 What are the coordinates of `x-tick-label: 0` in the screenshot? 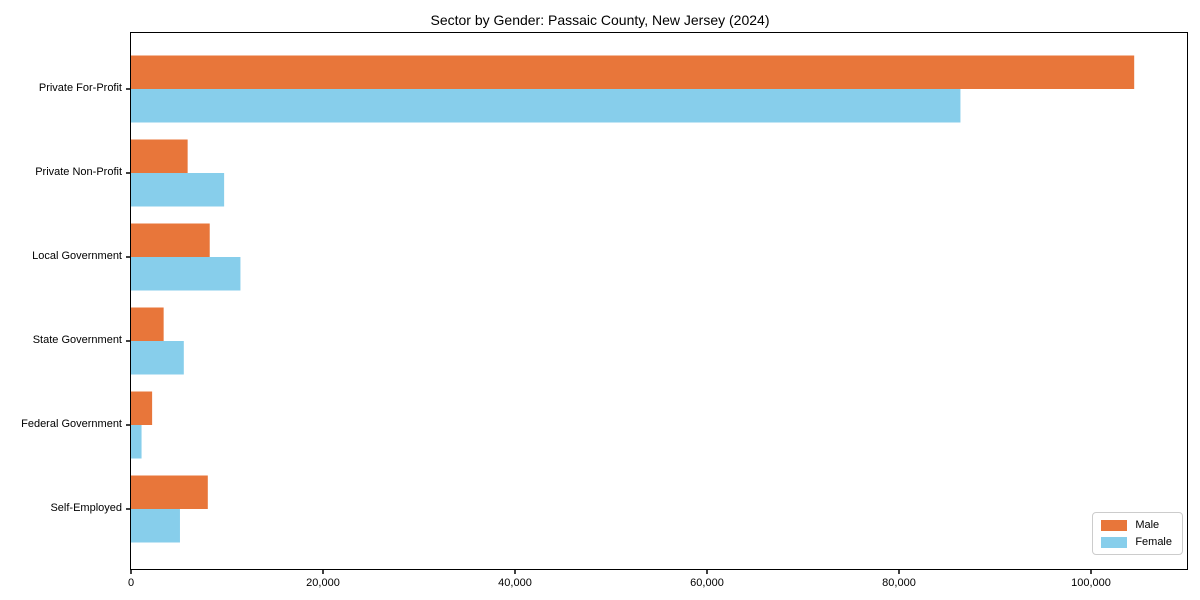 It's located at (131, 583).